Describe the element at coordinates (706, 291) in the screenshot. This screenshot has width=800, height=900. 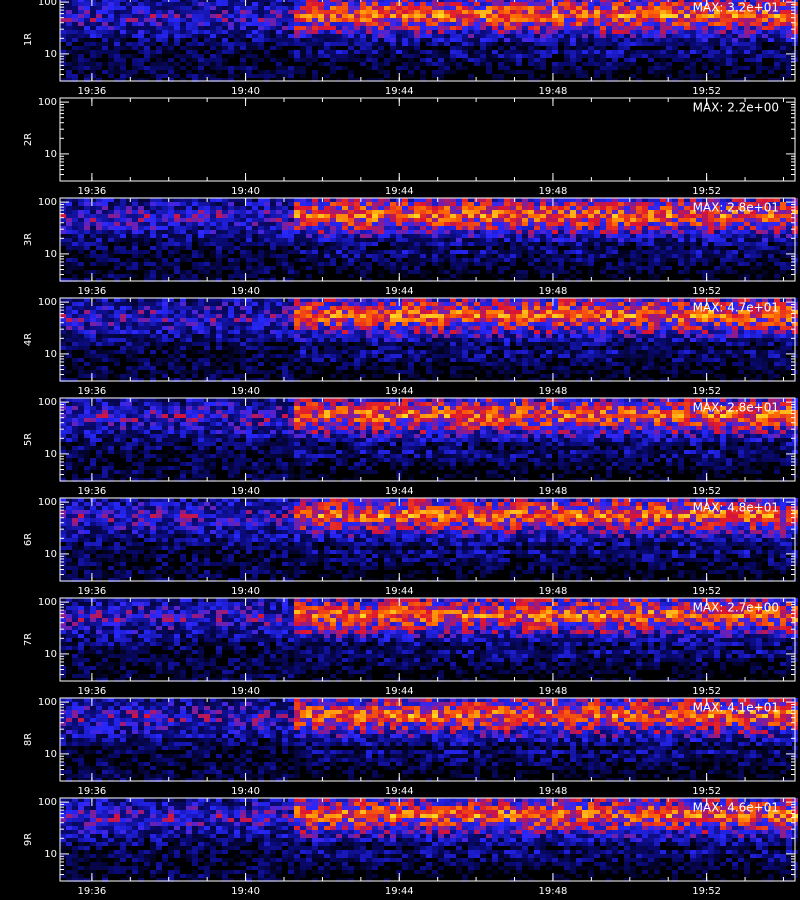
I see `x-tick-label: 19:52` at that location.